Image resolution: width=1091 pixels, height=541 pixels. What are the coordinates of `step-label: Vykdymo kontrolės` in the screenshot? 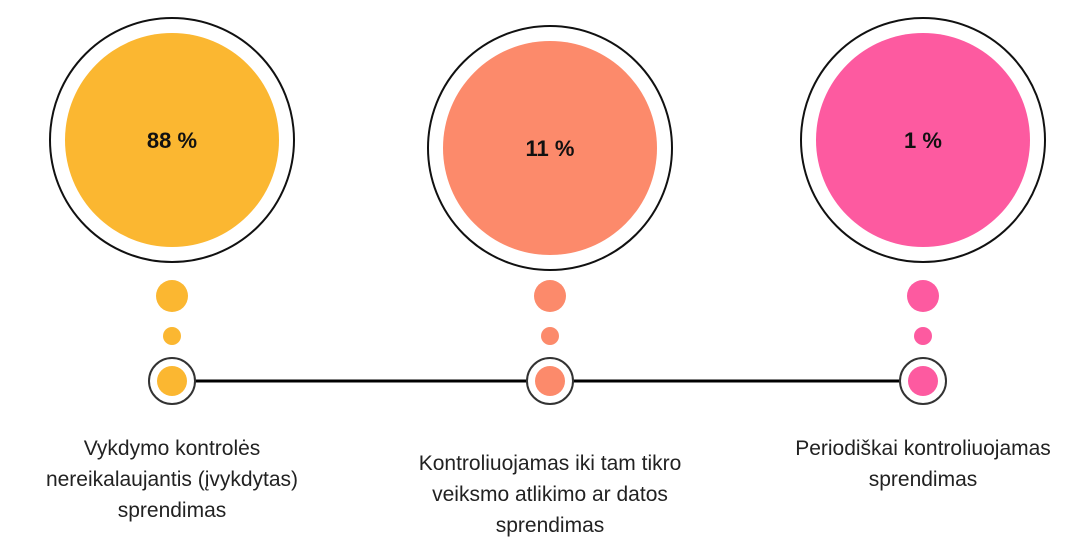 It's located at (172, 448).